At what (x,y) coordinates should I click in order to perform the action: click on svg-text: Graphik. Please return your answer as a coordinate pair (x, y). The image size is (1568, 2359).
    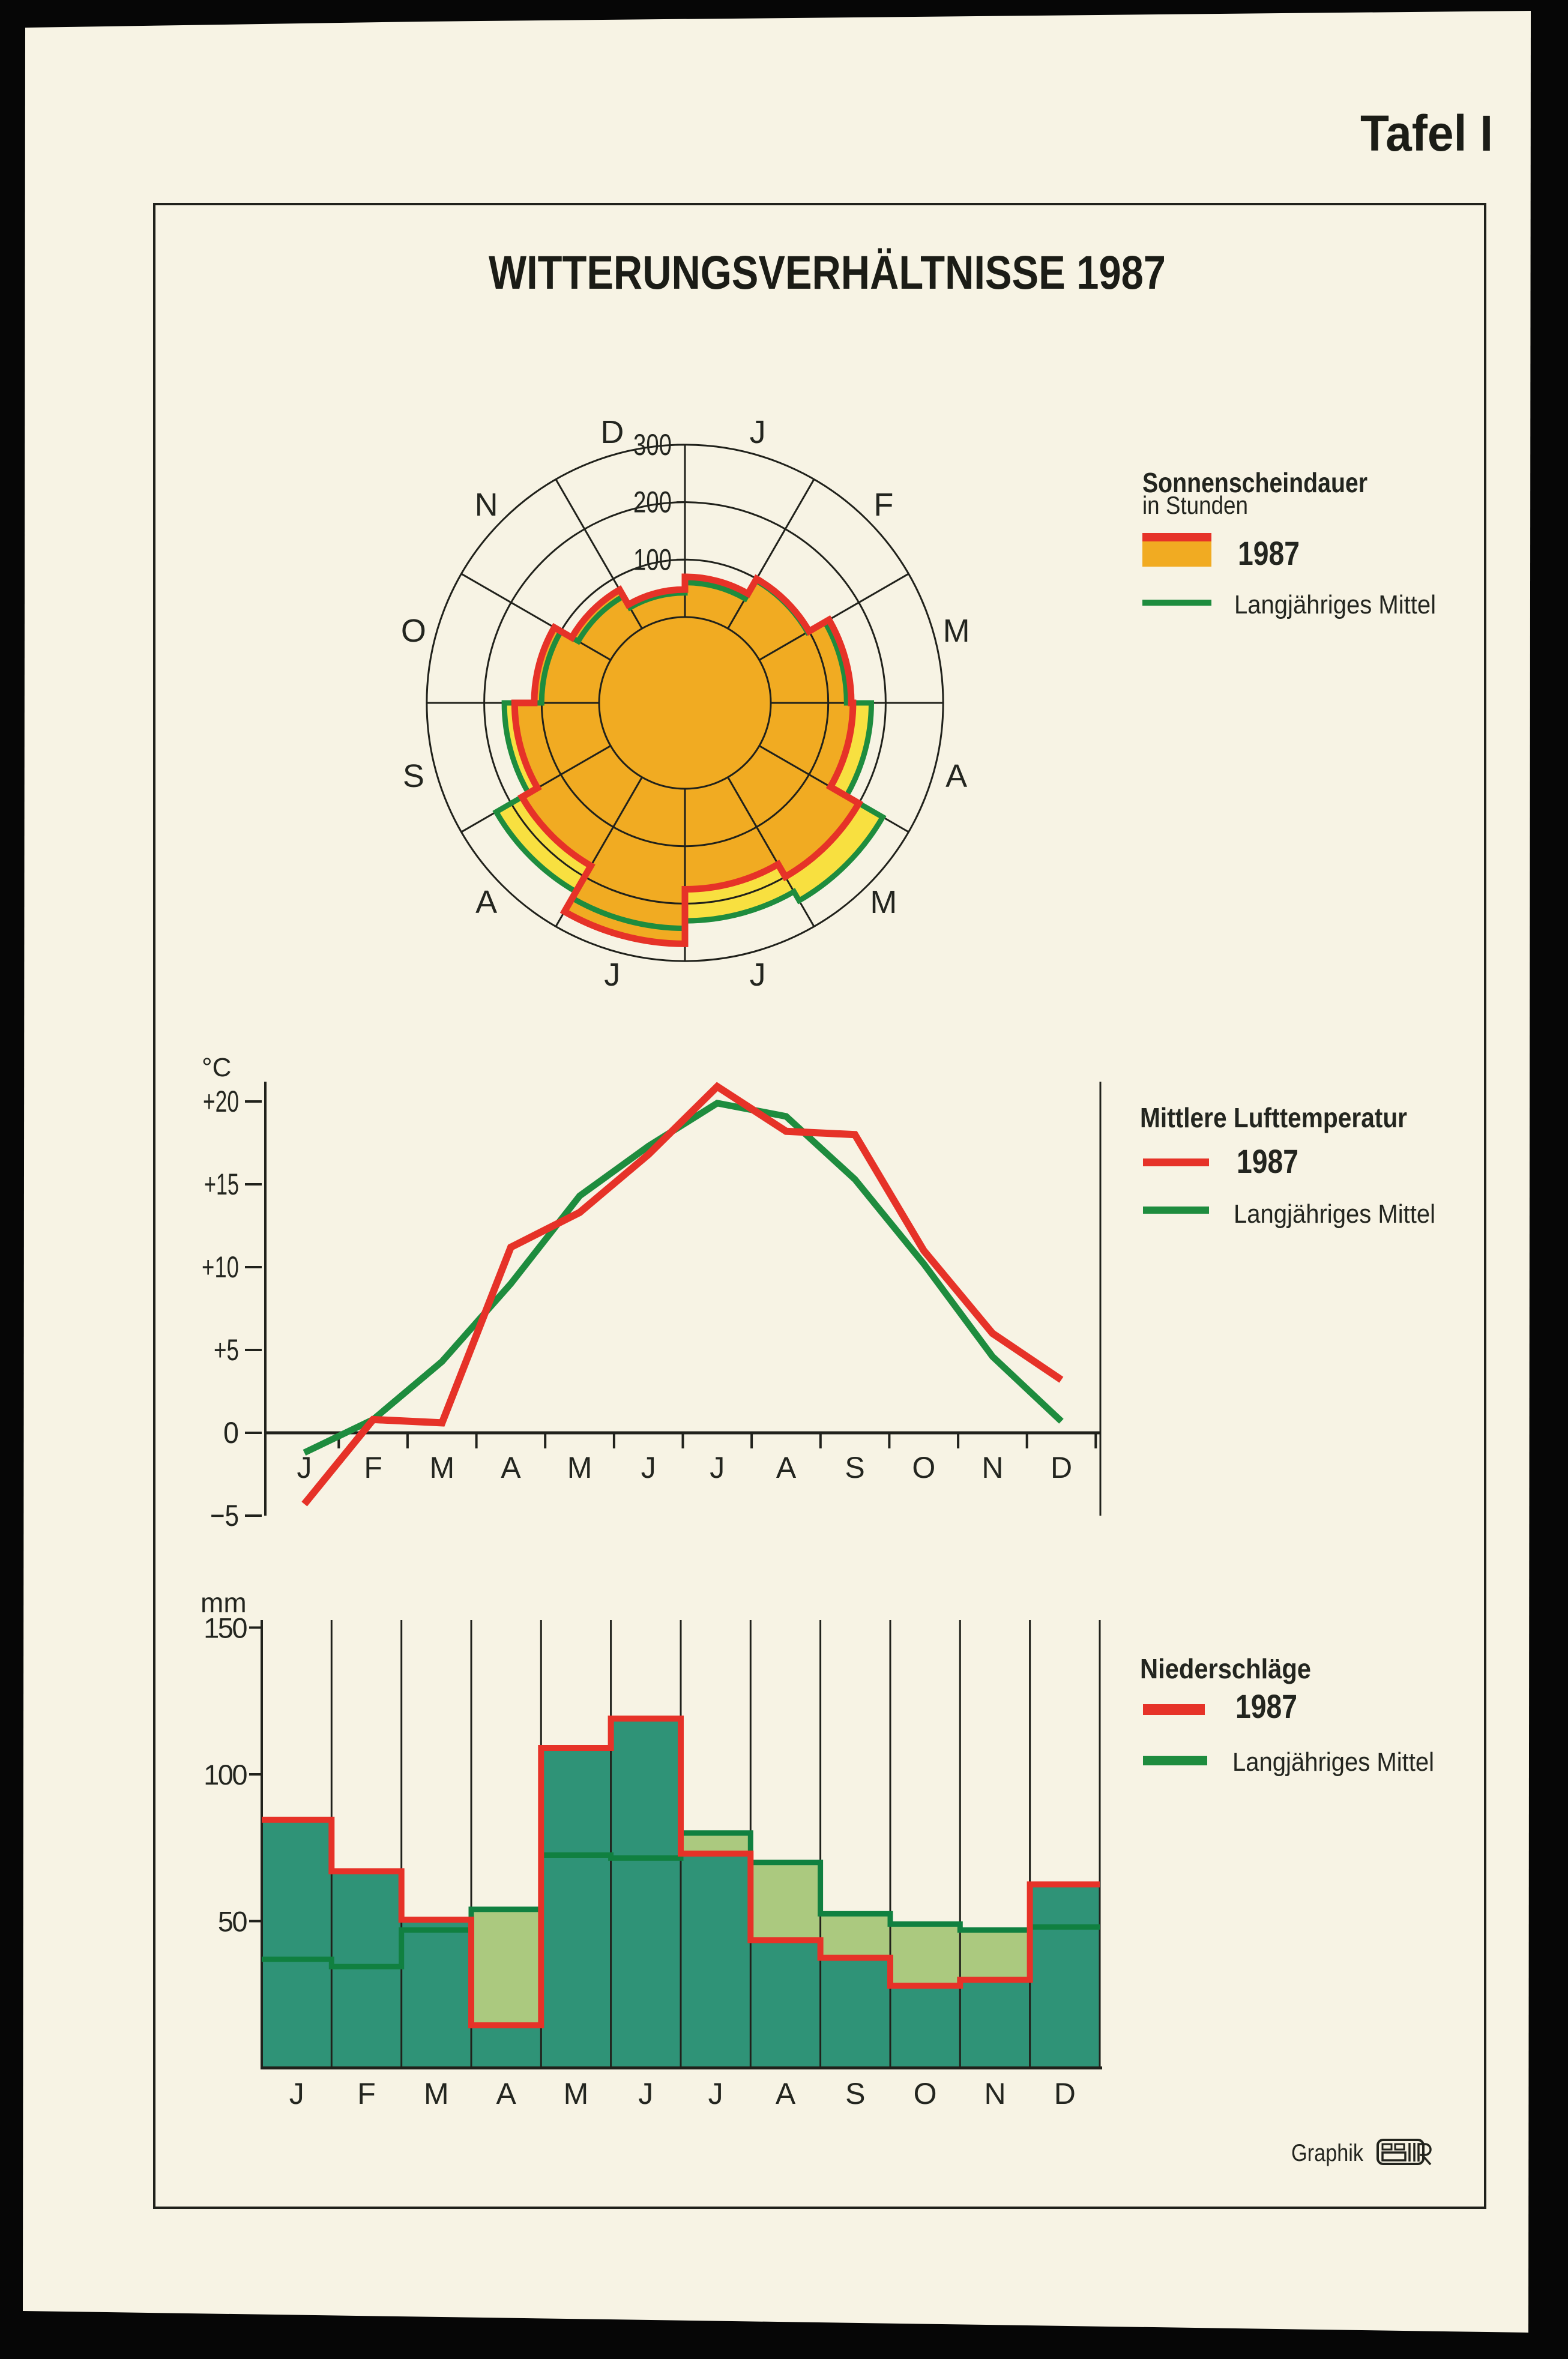
    Looking at the image, I should click on (1328, 2153).